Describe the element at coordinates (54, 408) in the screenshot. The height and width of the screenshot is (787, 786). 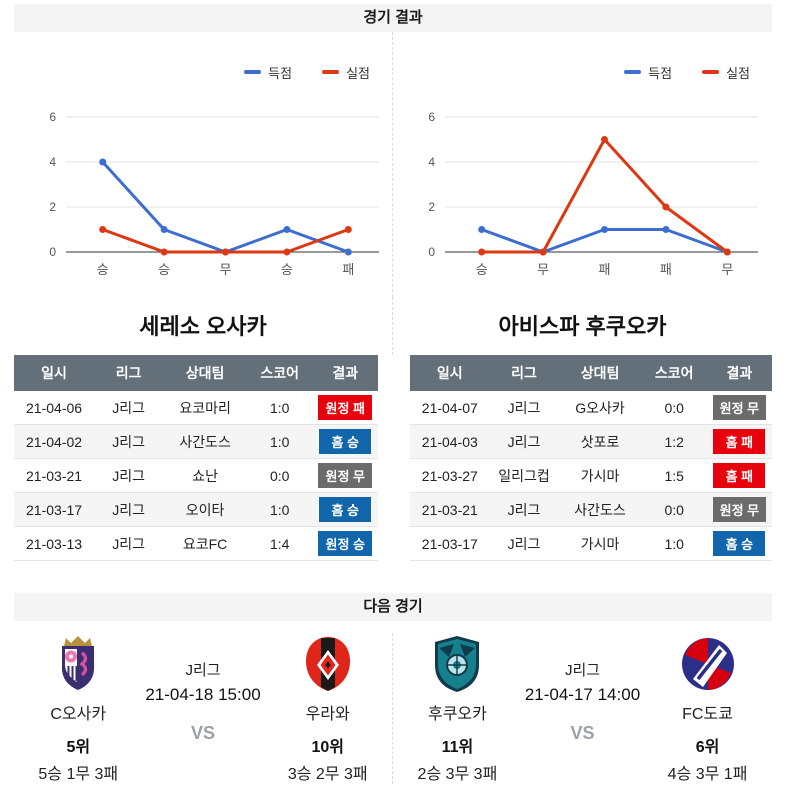
I see `match-date: 21-04-06` at that location.